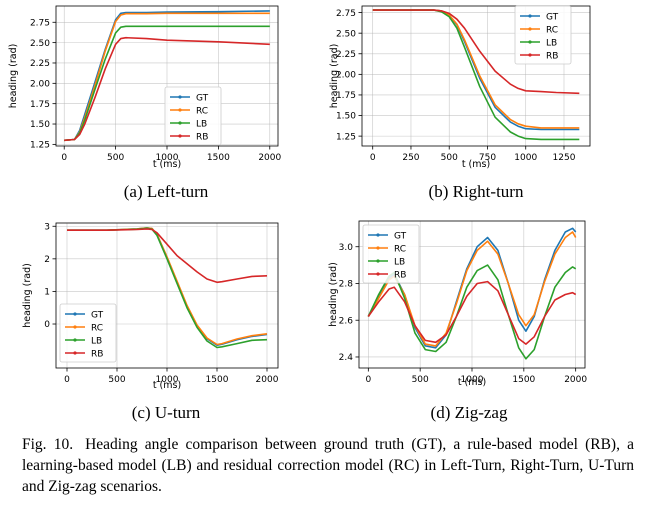 The image size is (654, 510). Describe the element at coordinates (47, 260) in the screenshot. I see `y-tick-label: 2` at that location.